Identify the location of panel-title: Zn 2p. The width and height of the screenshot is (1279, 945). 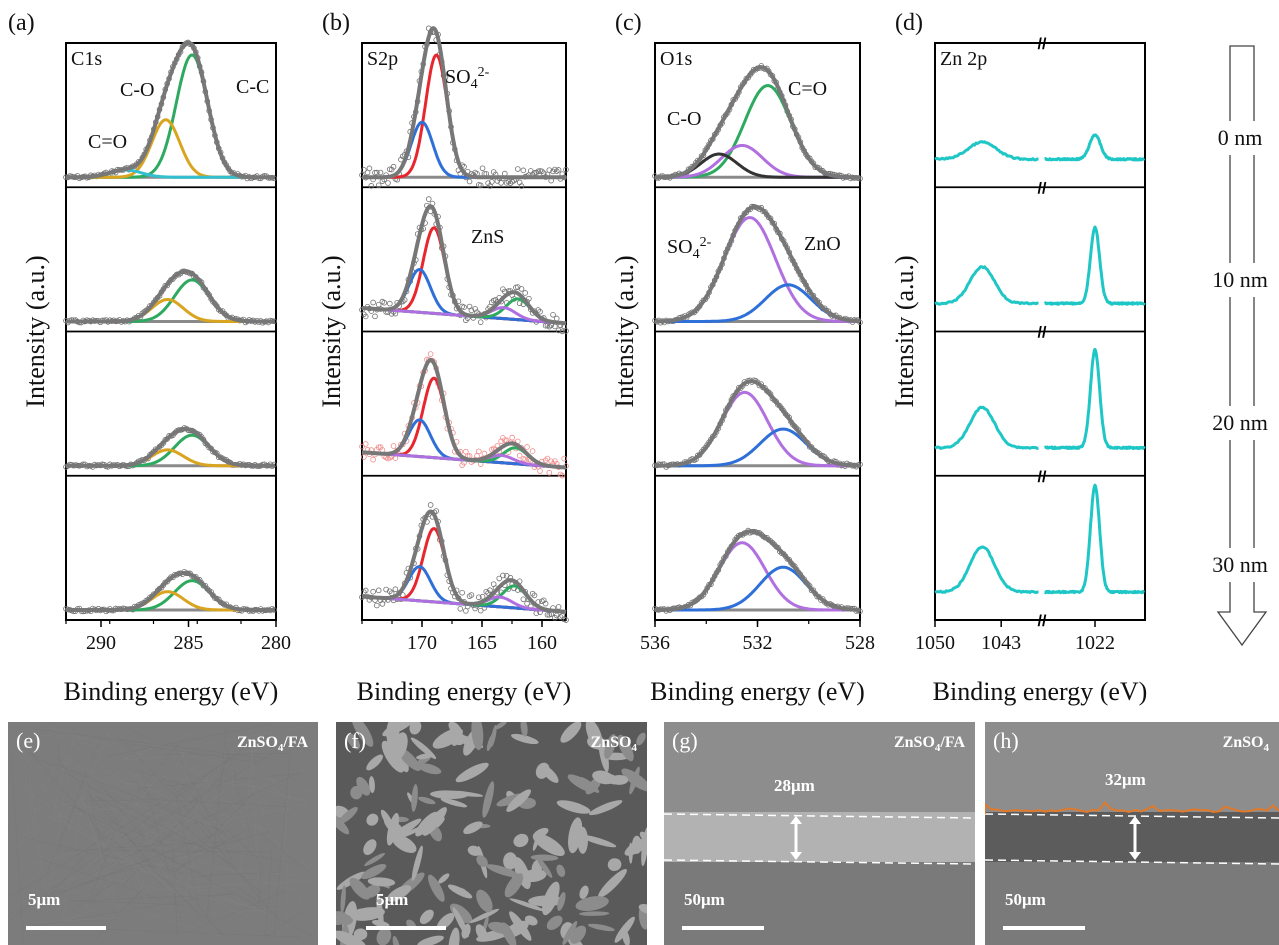
(963, 59).